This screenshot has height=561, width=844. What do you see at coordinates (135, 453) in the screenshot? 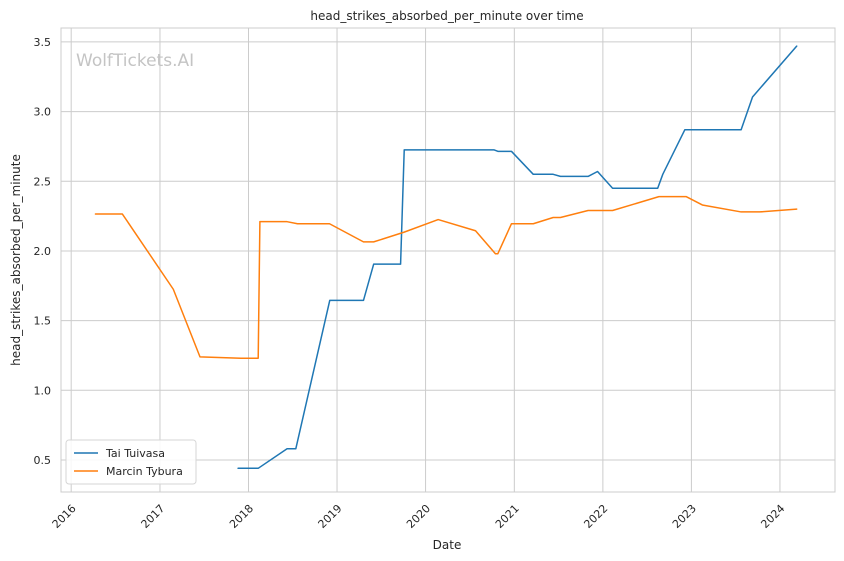
I see `legend-label-tai-tuivasa: Tai Tuivasa` at bounding box center [135, 453].